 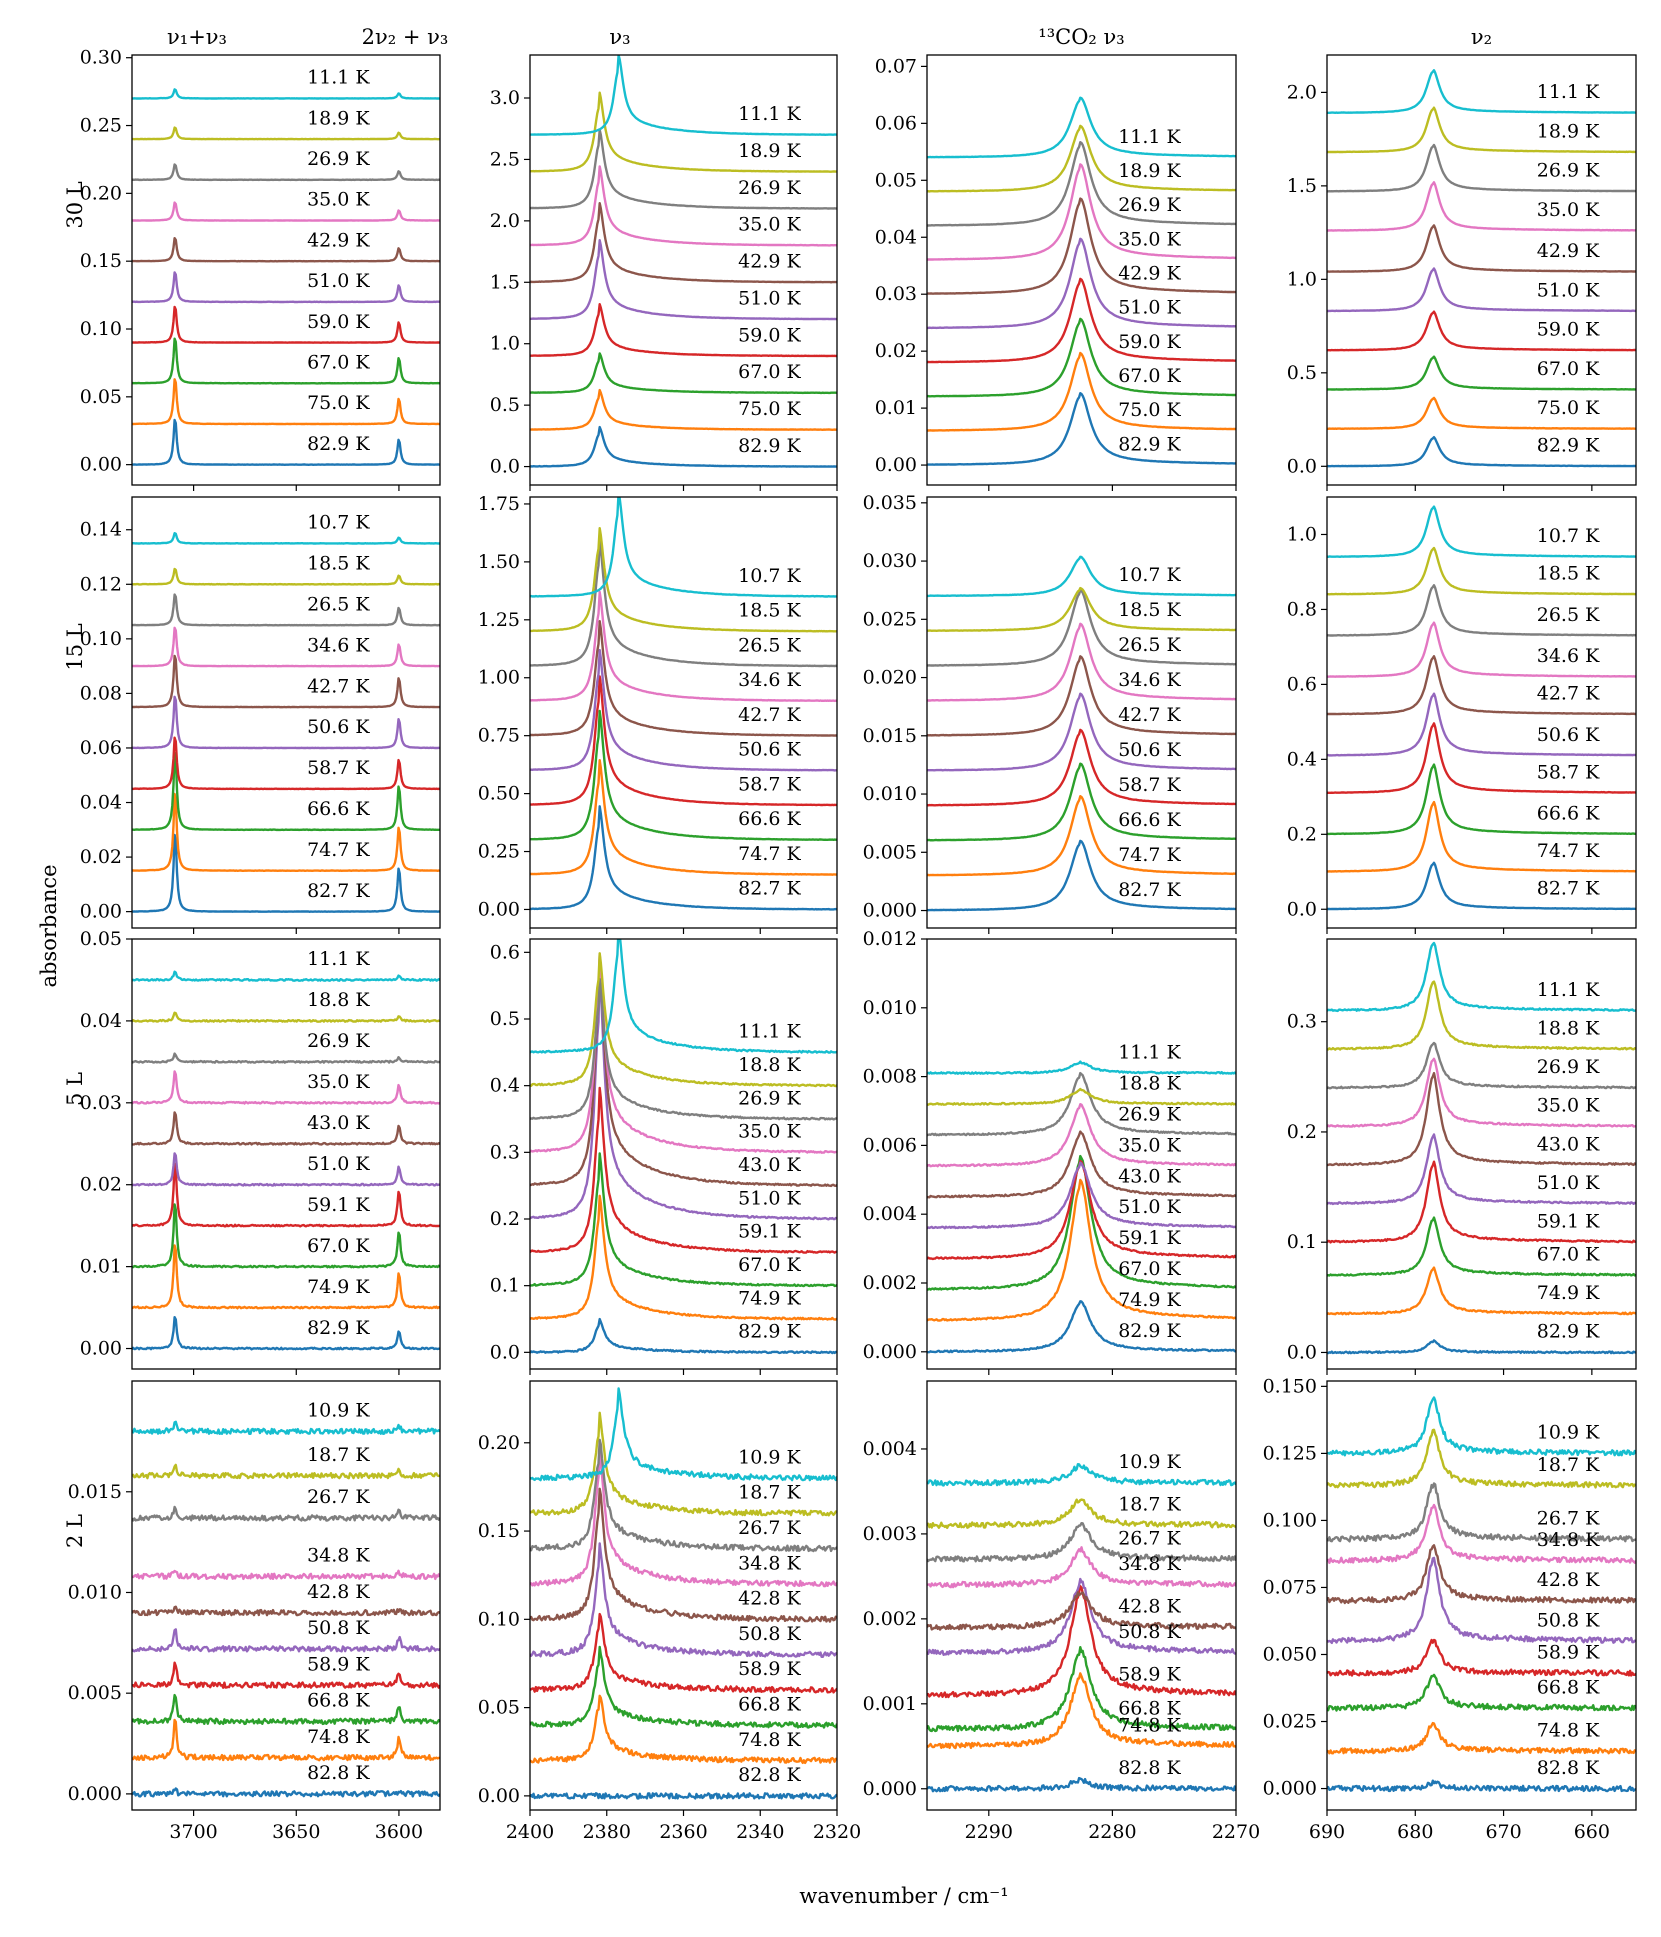 I want to click on y-tick-label: 0.20, so click(x=499, y=1443).